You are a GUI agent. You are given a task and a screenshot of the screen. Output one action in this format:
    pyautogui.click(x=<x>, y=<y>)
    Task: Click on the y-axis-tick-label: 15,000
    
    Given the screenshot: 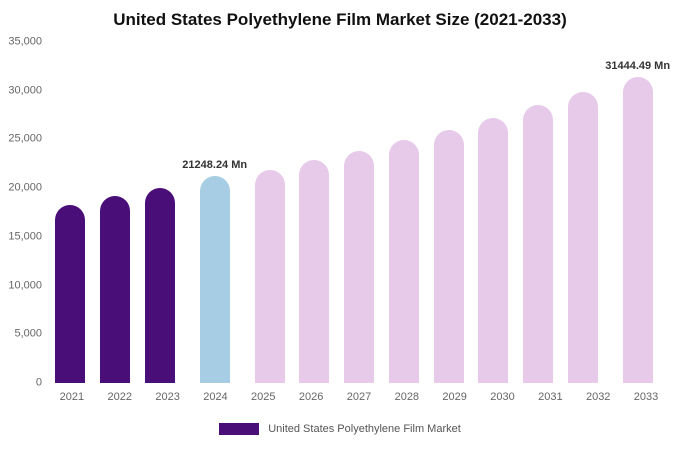 What is the action you would take?
    pyautogui.click(x=25, y=236)
    